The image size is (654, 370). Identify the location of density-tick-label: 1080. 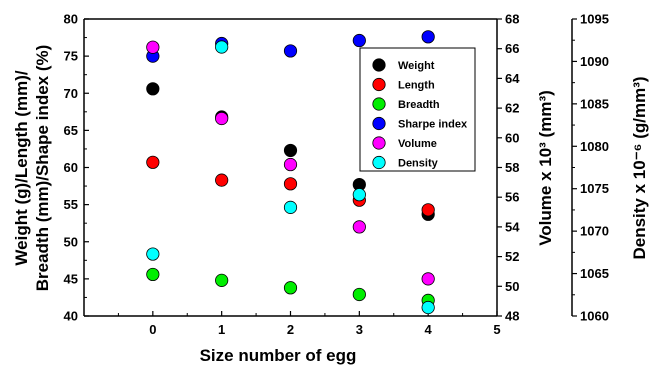
(594, 146).